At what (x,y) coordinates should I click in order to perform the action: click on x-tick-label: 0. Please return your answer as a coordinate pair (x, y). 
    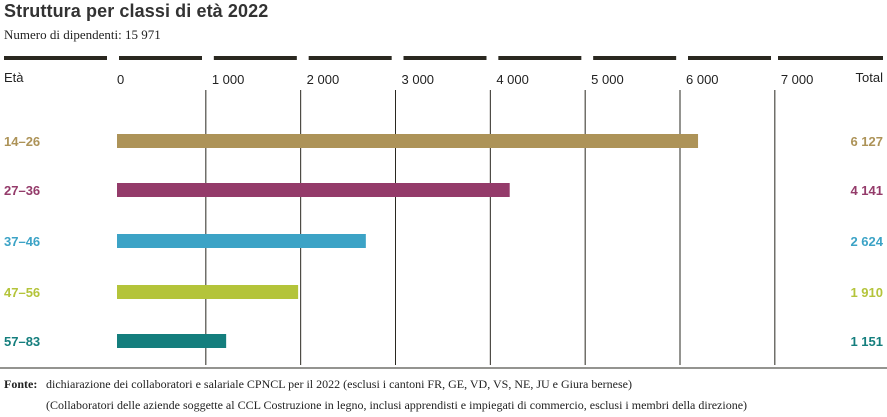
    Looking at the image, I should click on (120, 79).